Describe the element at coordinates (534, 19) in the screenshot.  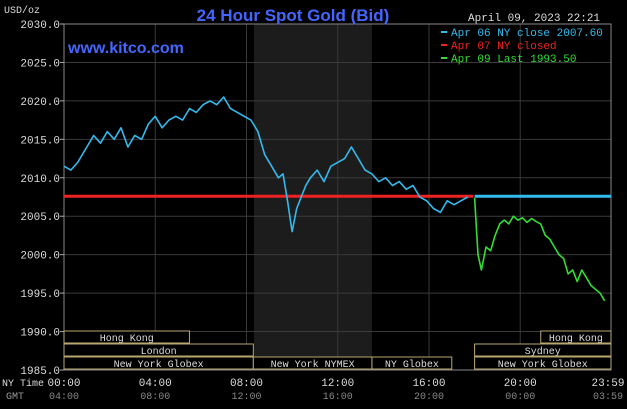
I see `timestamp: April 09, 2023 22:21` at that location.